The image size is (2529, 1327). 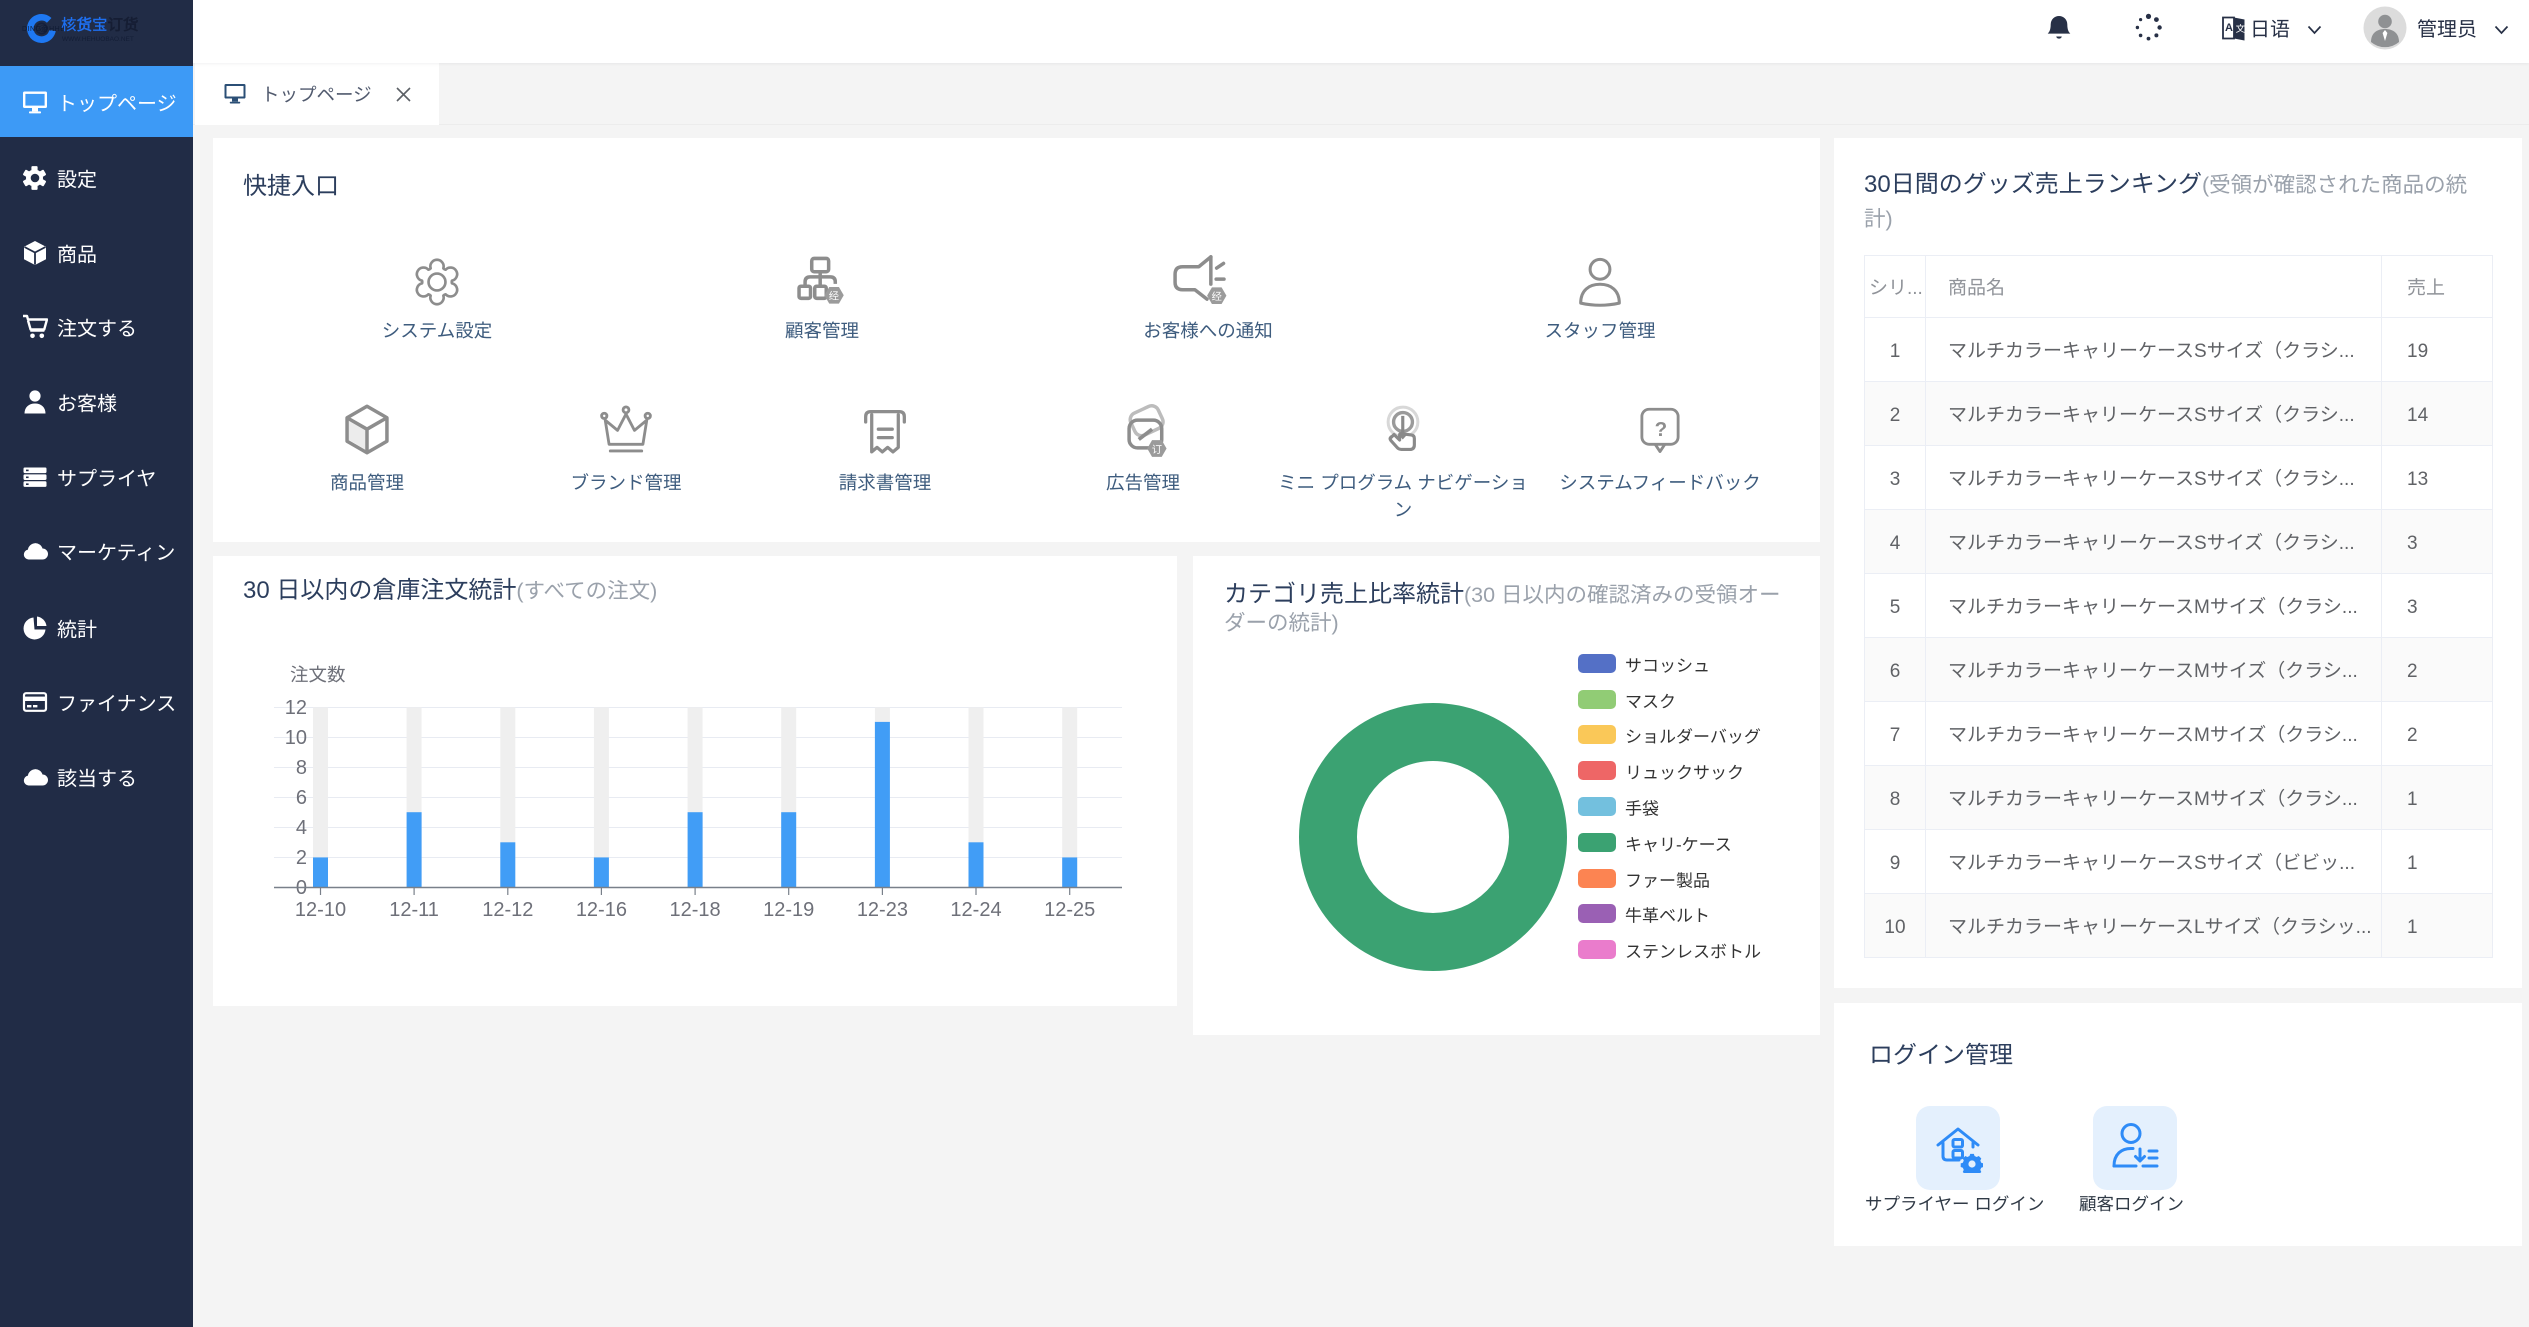 What do you see at coordinates (301, 885) in the screenshot?
I see `svg-text: 0` at bounding box center [301, 885].